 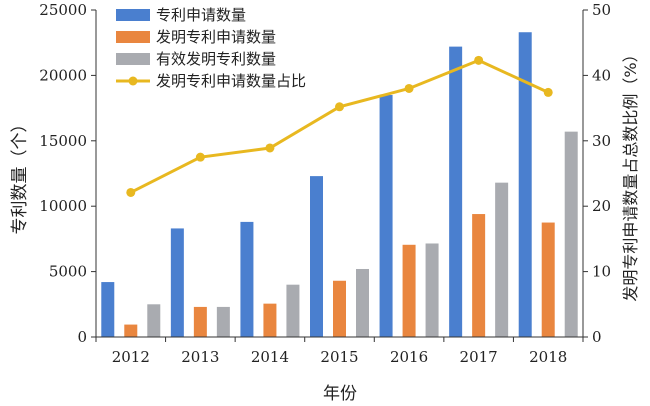 I want to click on legend-label: 有效发明专利数量, so click(x=216, y=59).